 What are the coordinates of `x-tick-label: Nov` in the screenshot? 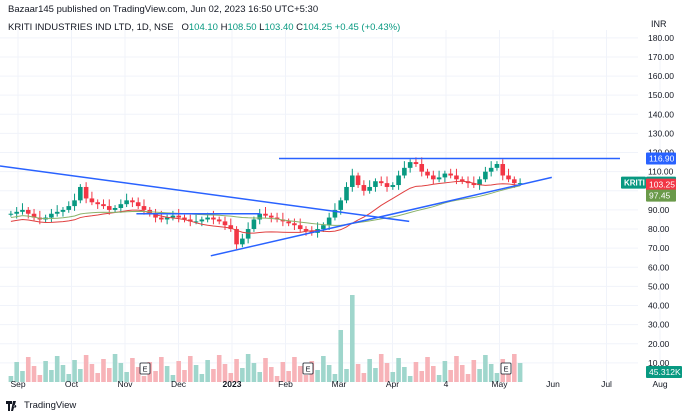 It's located at (125, 384).